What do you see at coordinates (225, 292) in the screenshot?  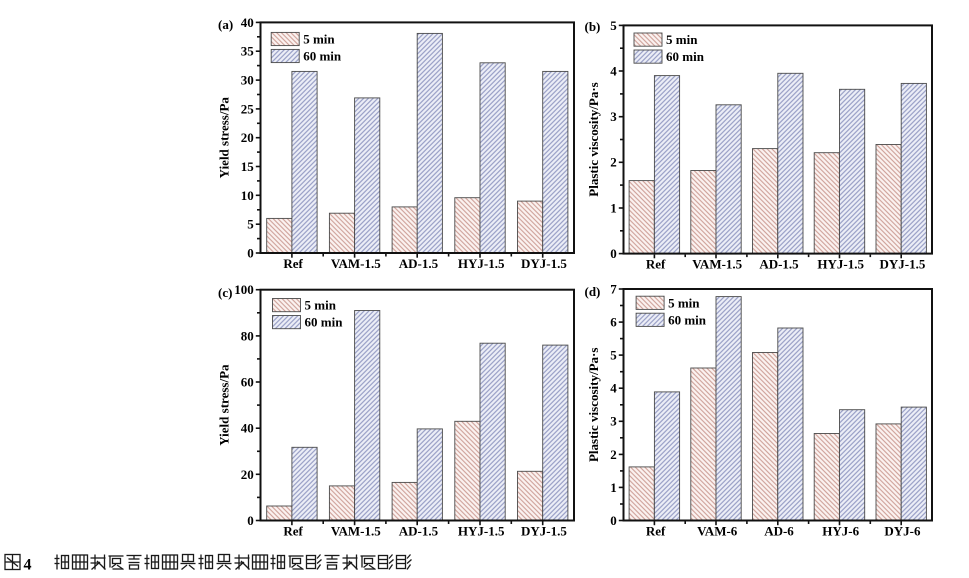 I see `svg-text: (c)` at bounding box center [225, 292].